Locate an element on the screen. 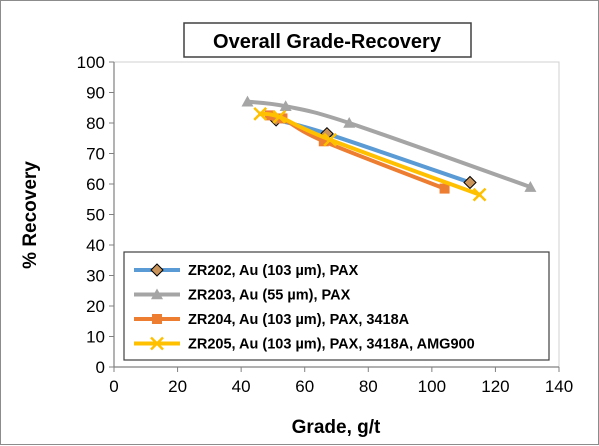 This screenshot has height=446, width=599. x-tick-label: 20 is located at coordinates (177, 386).